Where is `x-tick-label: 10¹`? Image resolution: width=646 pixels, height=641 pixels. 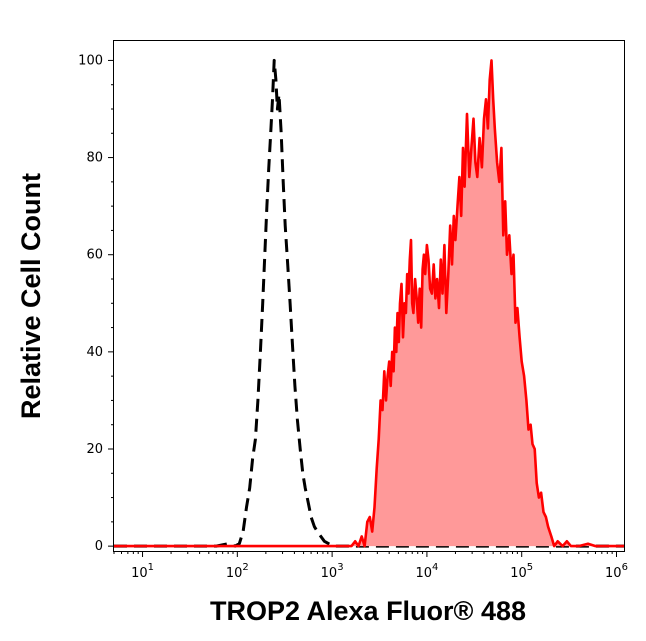
x-tick-label: 10¹ is located at coordinates (142, 571).